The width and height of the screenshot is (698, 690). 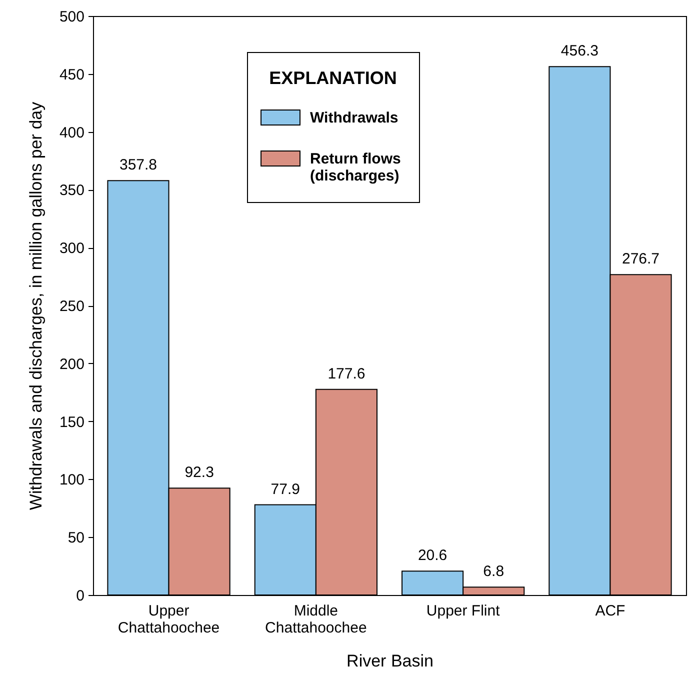 What do you see at coordinates (71, 133) in the screenshot?
I see `y-tick-label: 400` at bounding box center [71, 133].